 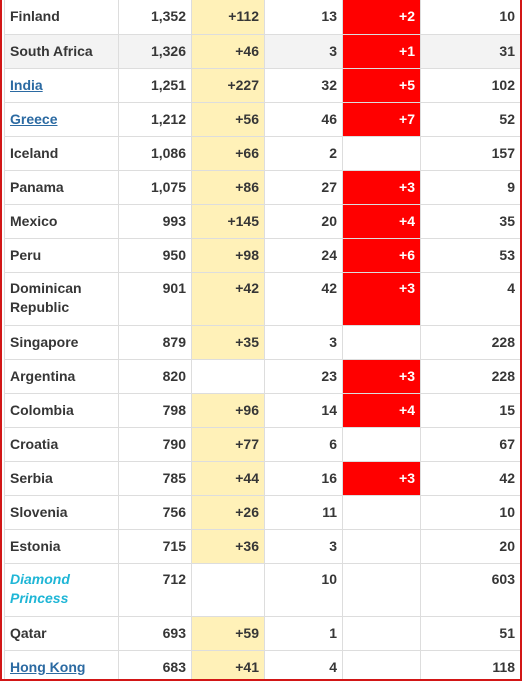 What do you see at coordinates (228, 119) in the screenshot?
I see `new-cases: +56` at bounding box center [228, 119].